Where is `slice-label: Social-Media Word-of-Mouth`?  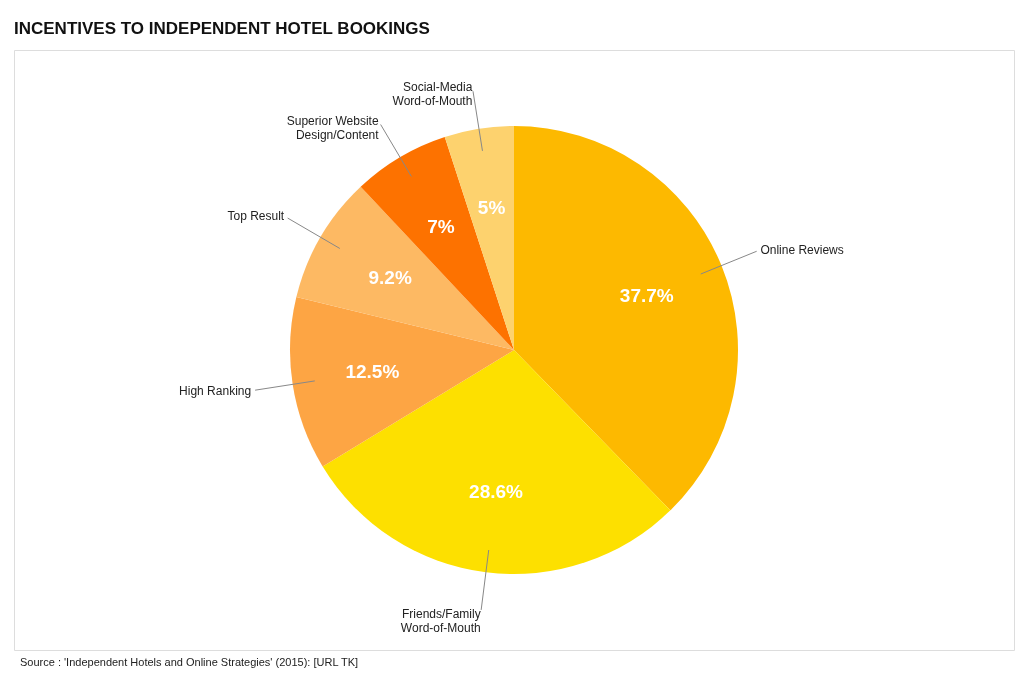
slice-label: Social-Media Word-of-Mouth is located at coordinates (432, 94).